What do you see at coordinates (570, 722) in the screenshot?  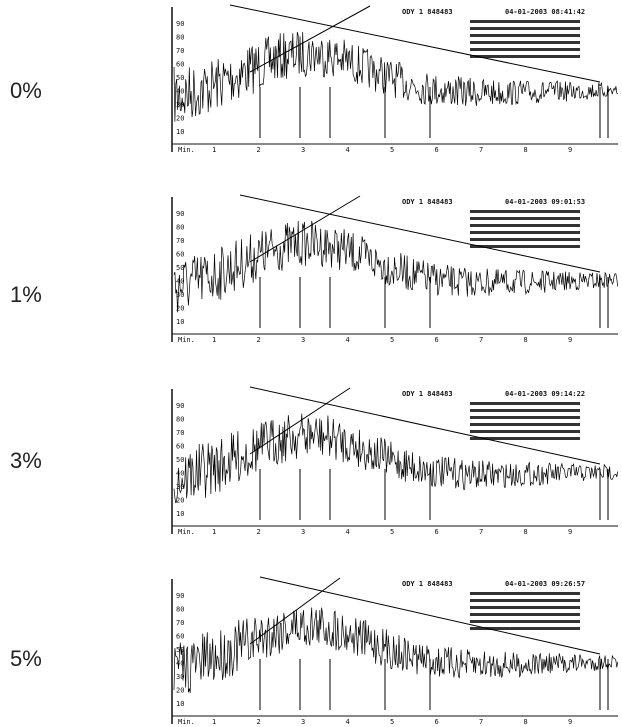 I see `x-tick-label: 9` at bounding box center [570, 722].